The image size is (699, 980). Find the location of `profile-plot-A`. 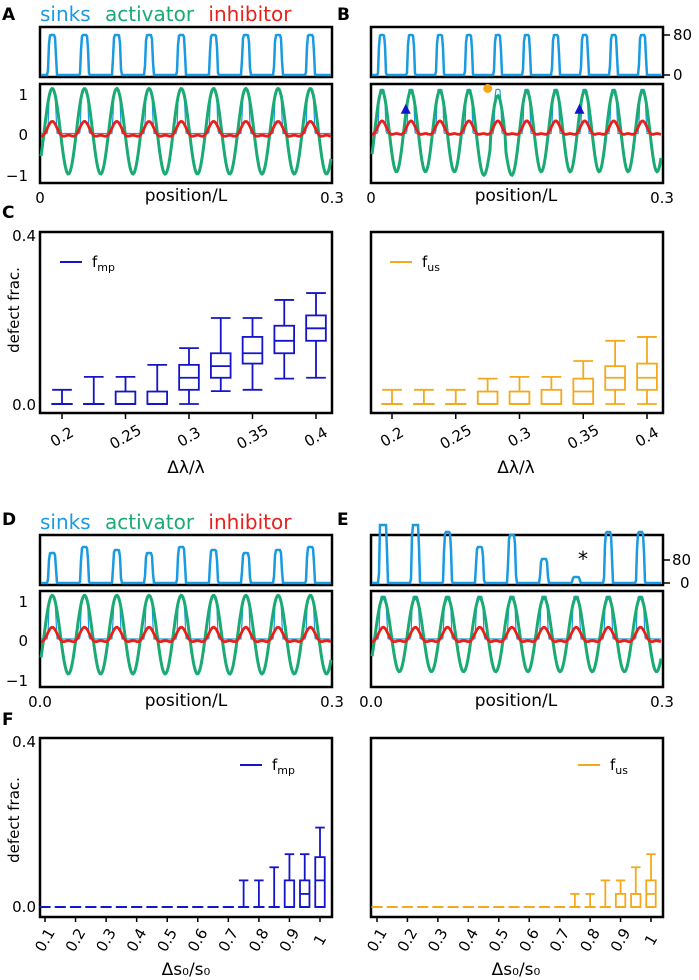

profile-plot-A is located at coordinates (186, 104).